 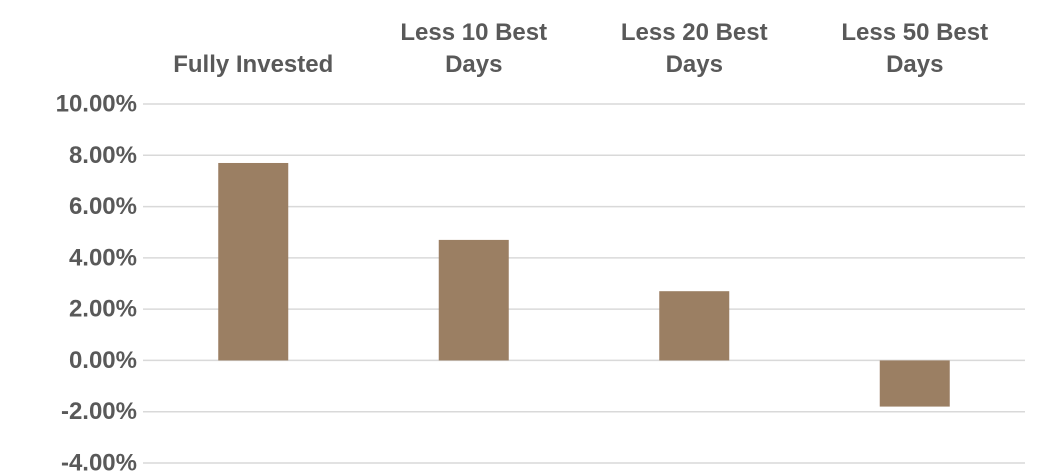 I want to click on category-label: Less 20 Best, so click(x=694, y=32).